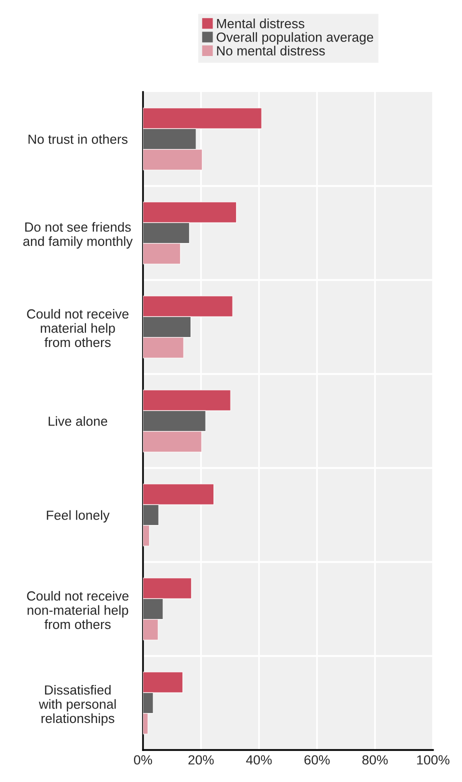 The image size is (462, 782). I want to click on x-tick-label: 100%, so click(433, 760).